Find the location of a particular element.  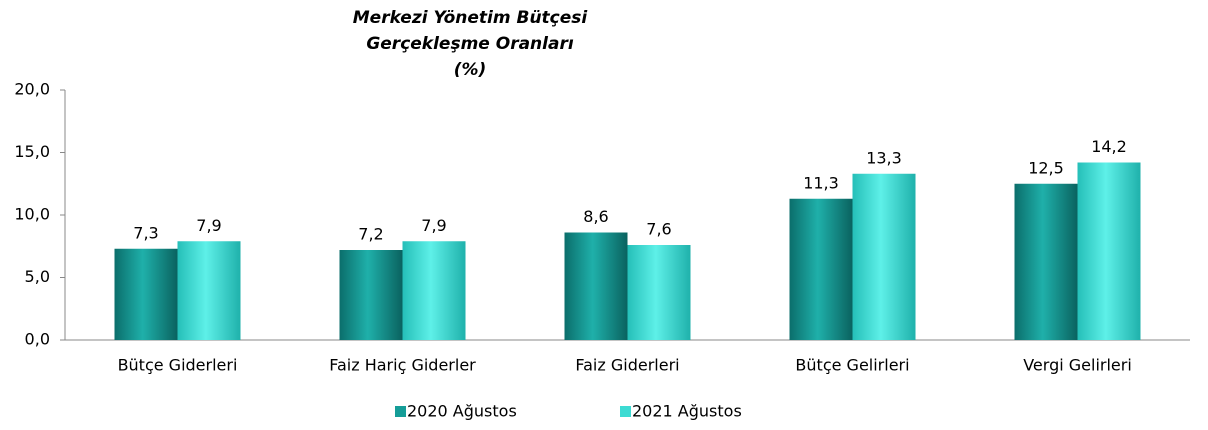

chart-title: Gerçekleşme Oranları is located at coordinates (470, 44).